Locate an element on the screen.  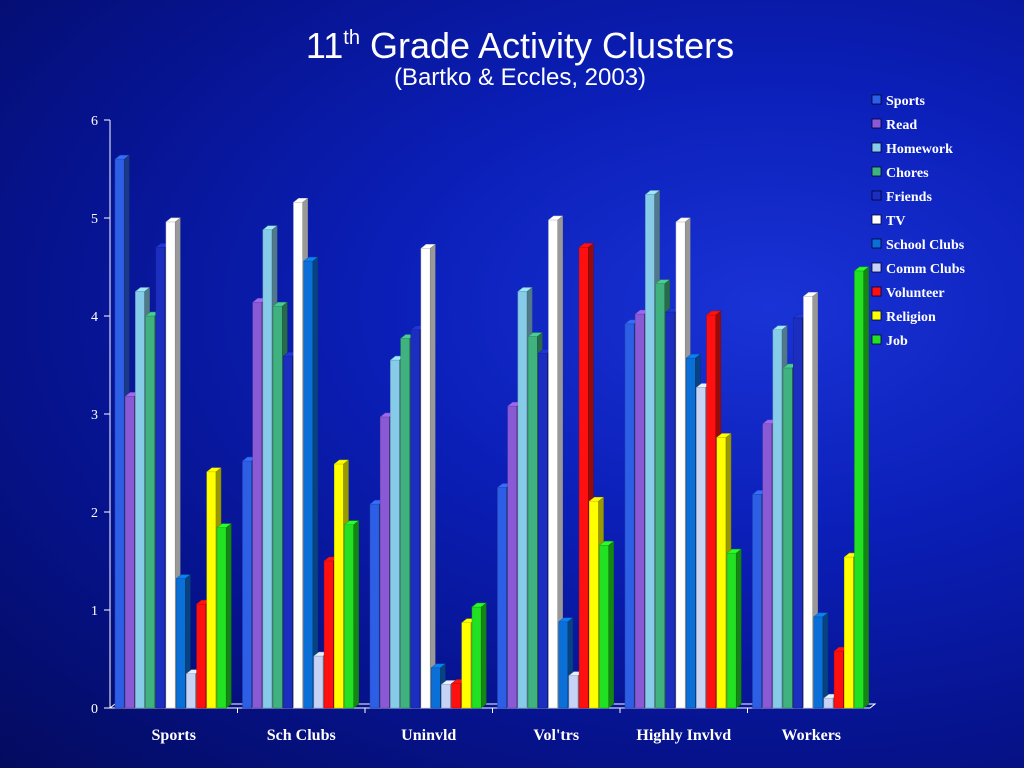
x-category-label: Sch Clubs is located at coordinates (301, 735).